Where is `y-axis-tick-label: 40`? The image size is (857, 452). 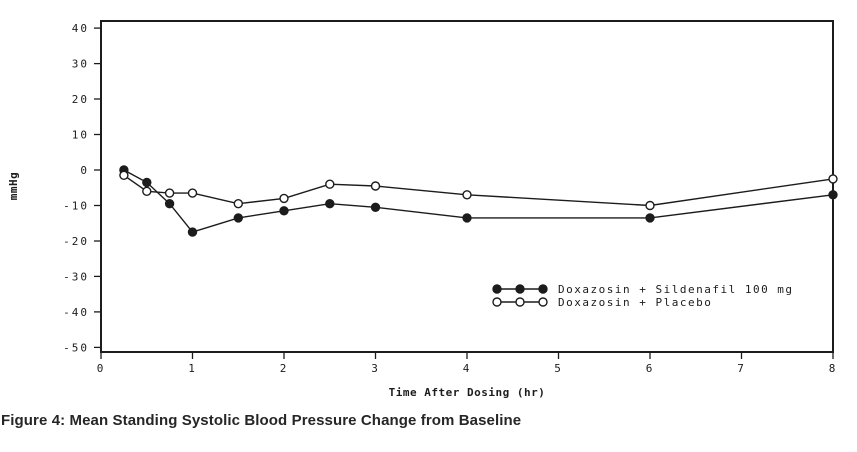
y-axis-tick-label: 40 is located at coordinates (80, 28).